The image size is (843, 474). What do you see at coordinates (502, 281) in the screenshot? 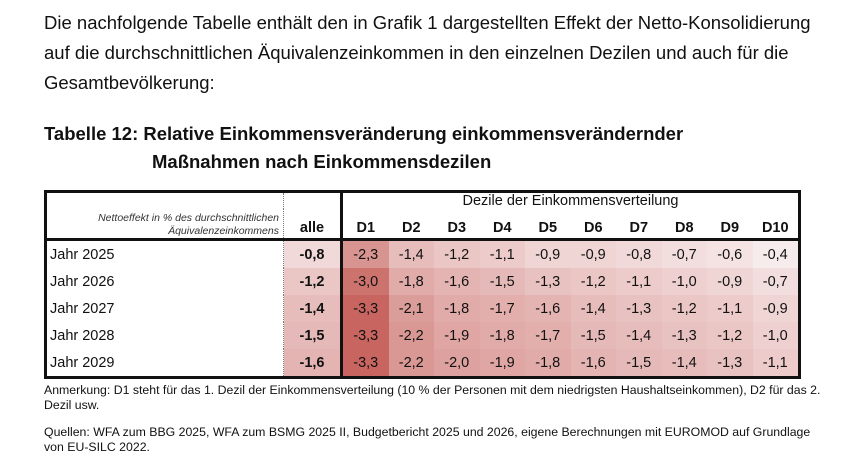
I see `cell-d4: -1,5` at bounding box center [502, 281].